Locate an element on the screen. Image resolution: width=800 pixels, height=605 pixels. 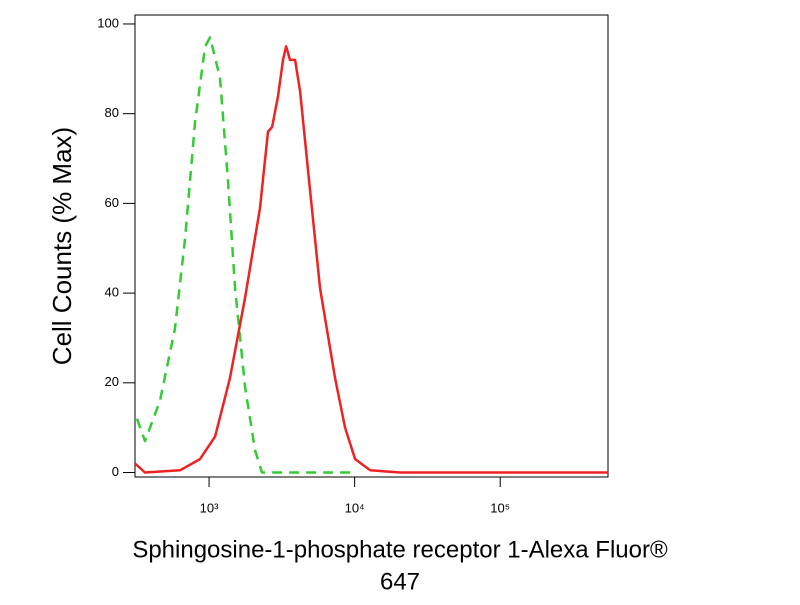
y-tick-label: 0 is located at coordinates (115, 471).